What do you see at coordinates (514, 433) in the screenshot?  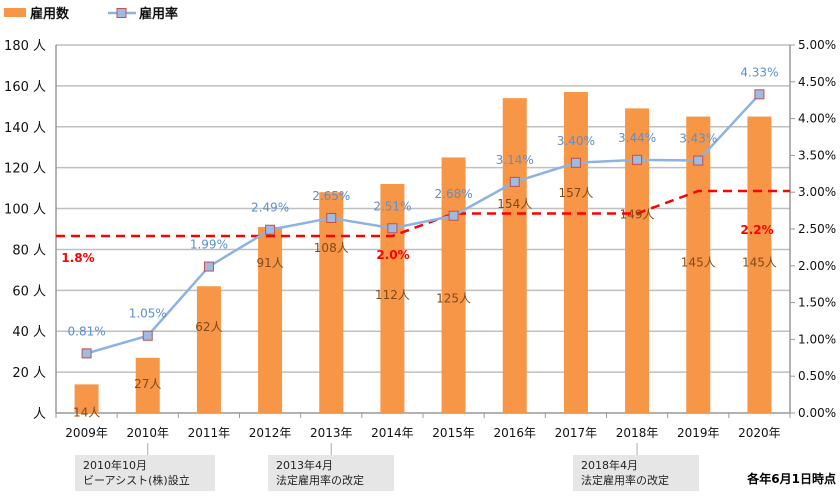 I see `x-tick-label: 2016年` at bounding box center [514, 433].